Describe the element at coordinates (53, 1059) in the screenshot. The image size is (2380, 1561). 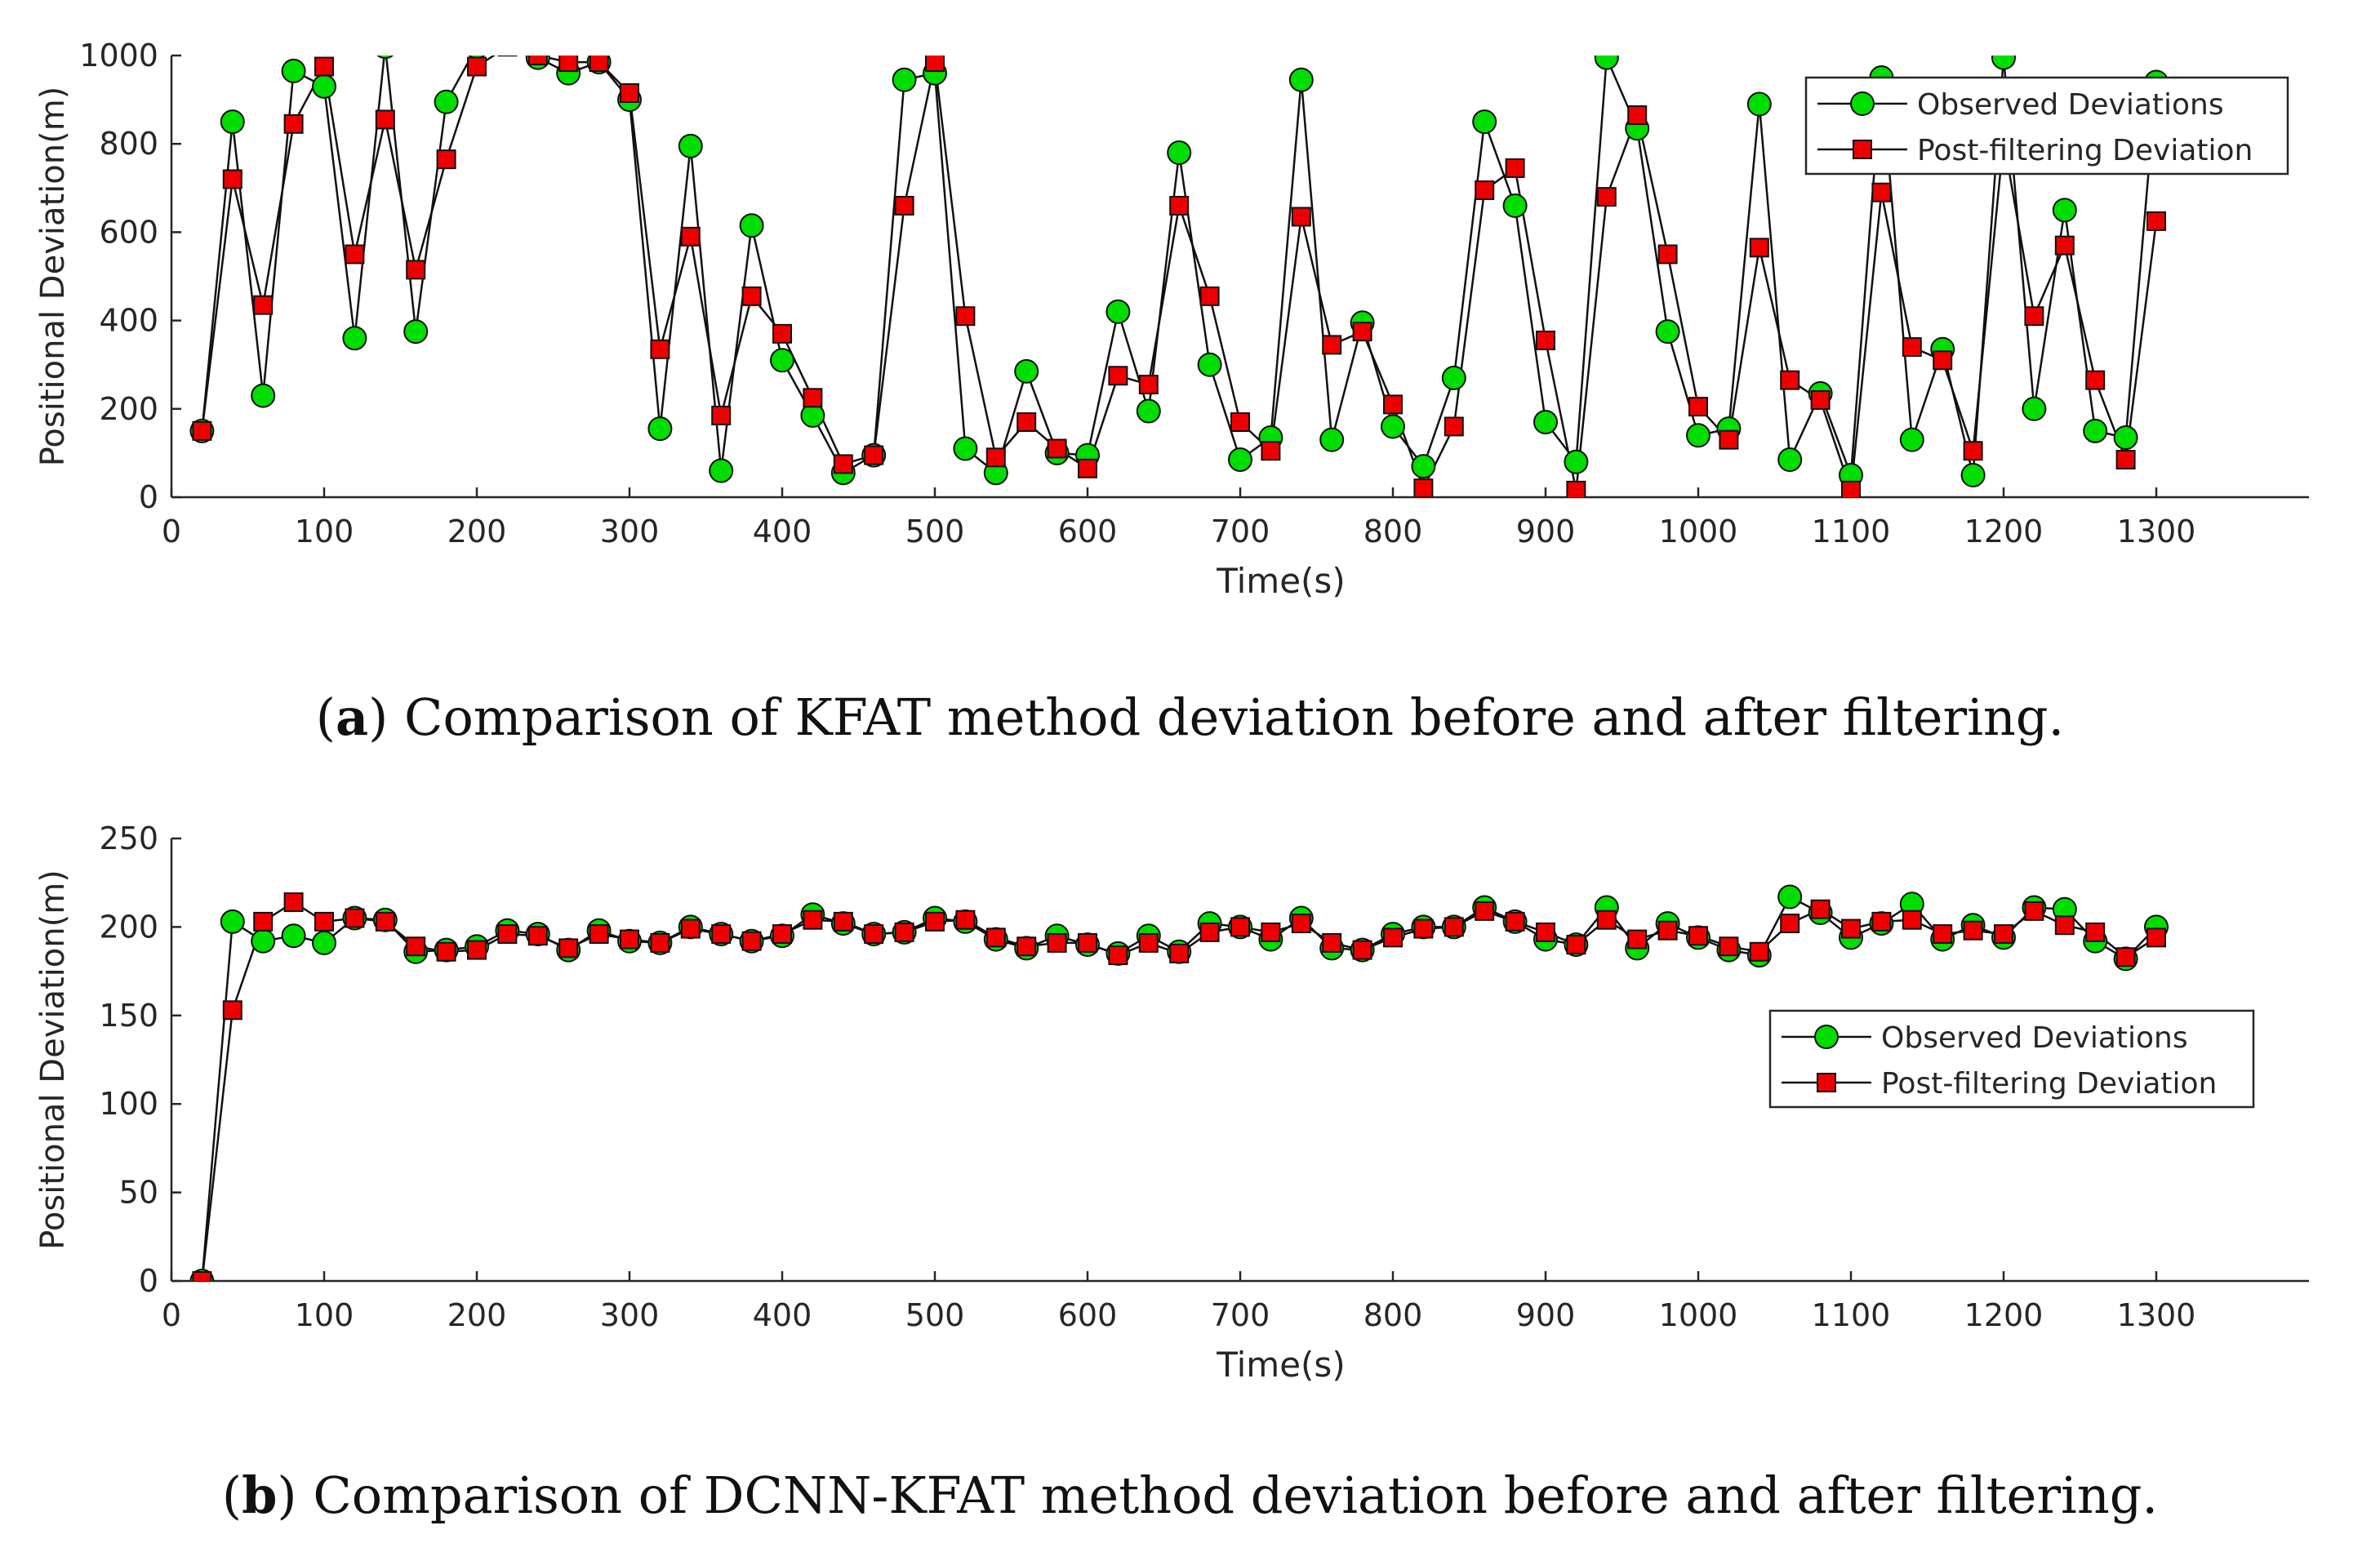
I see `panel-b-y-axis-label: Positional Deviation(m)` at that location.